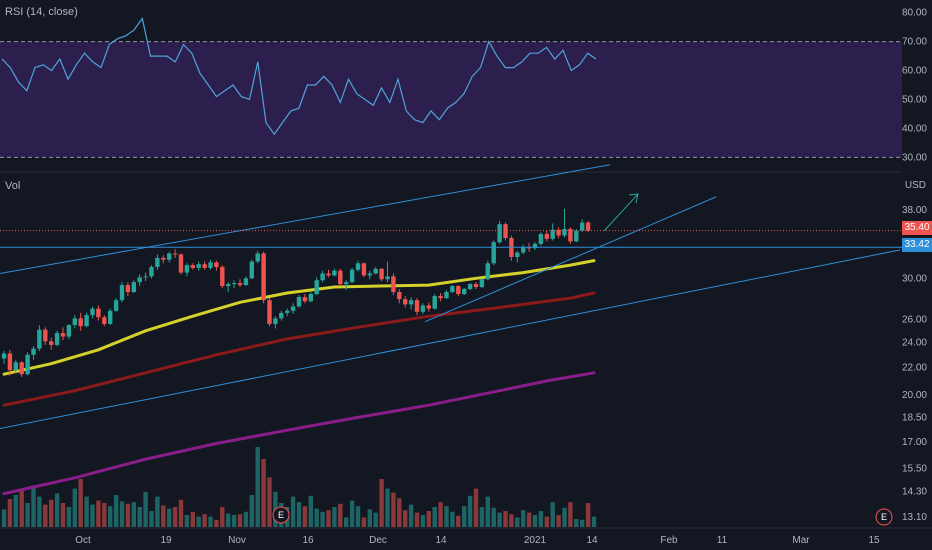 The image size is (932, 550). Describe the element at coordinates (917, 245) in the screenshot. I see `level-price-tag: 33.42` at that location.